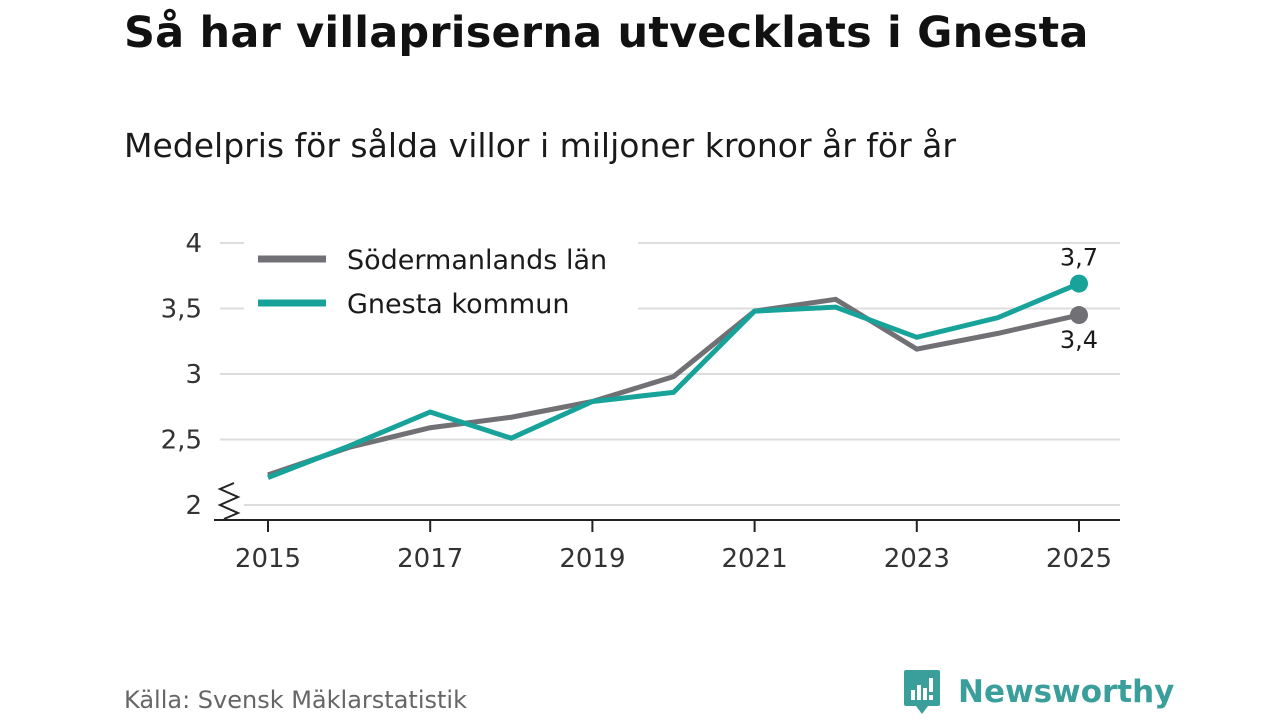 The width and height of the screenshot is (1280, 720). I want to click on brand: Newsworthy, so click(1038, 692).